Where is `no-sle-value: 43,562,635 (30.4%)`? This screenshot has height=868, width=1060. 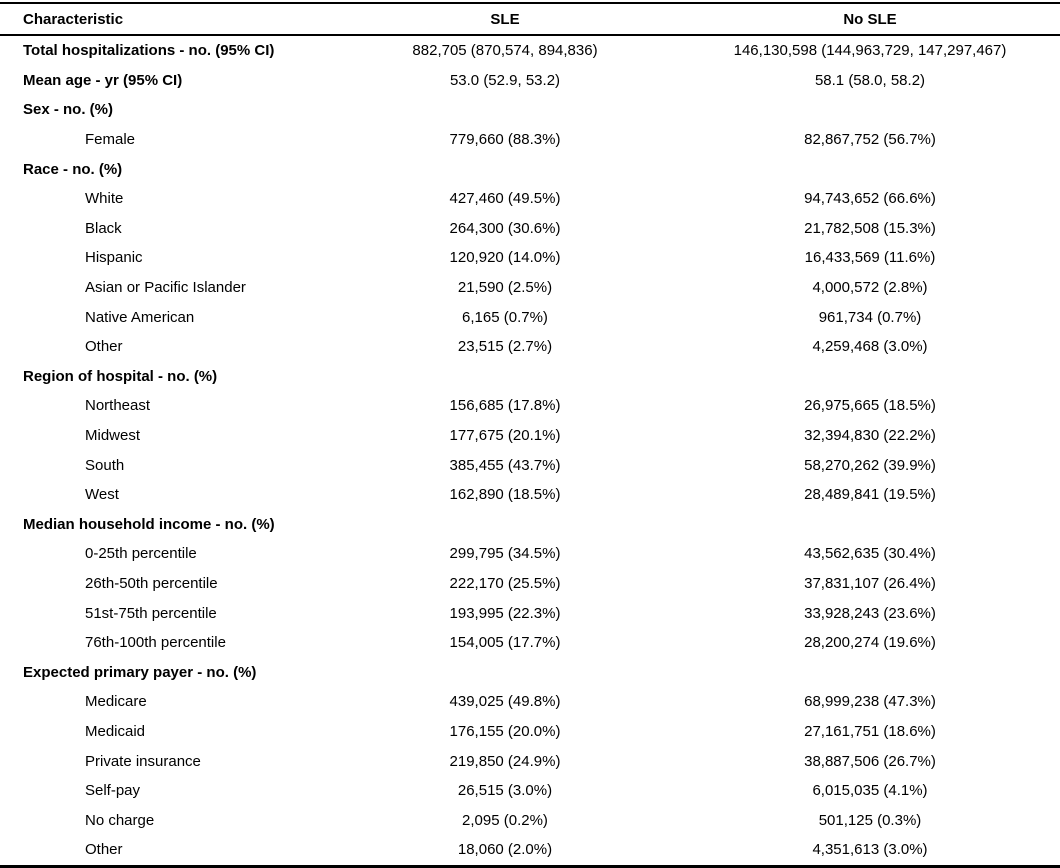
no-sle-value: 43,562,635 (30.4%) is located at coordinates (870, 554).